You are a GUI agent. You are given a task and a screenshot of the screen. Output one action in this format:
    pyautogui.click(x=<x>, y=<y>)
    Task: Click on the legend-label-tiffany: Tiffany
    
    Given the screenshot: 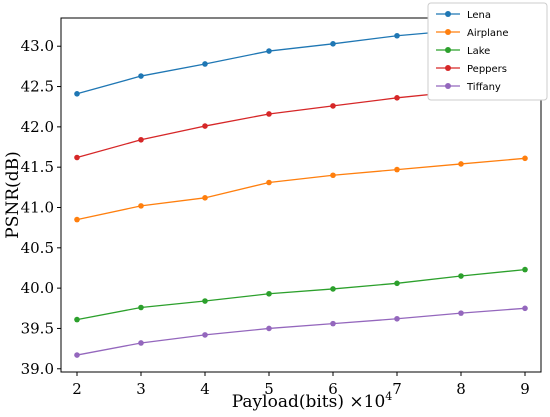 What is the action you would take?
    pyautogui.click(x=483, y=87)
    